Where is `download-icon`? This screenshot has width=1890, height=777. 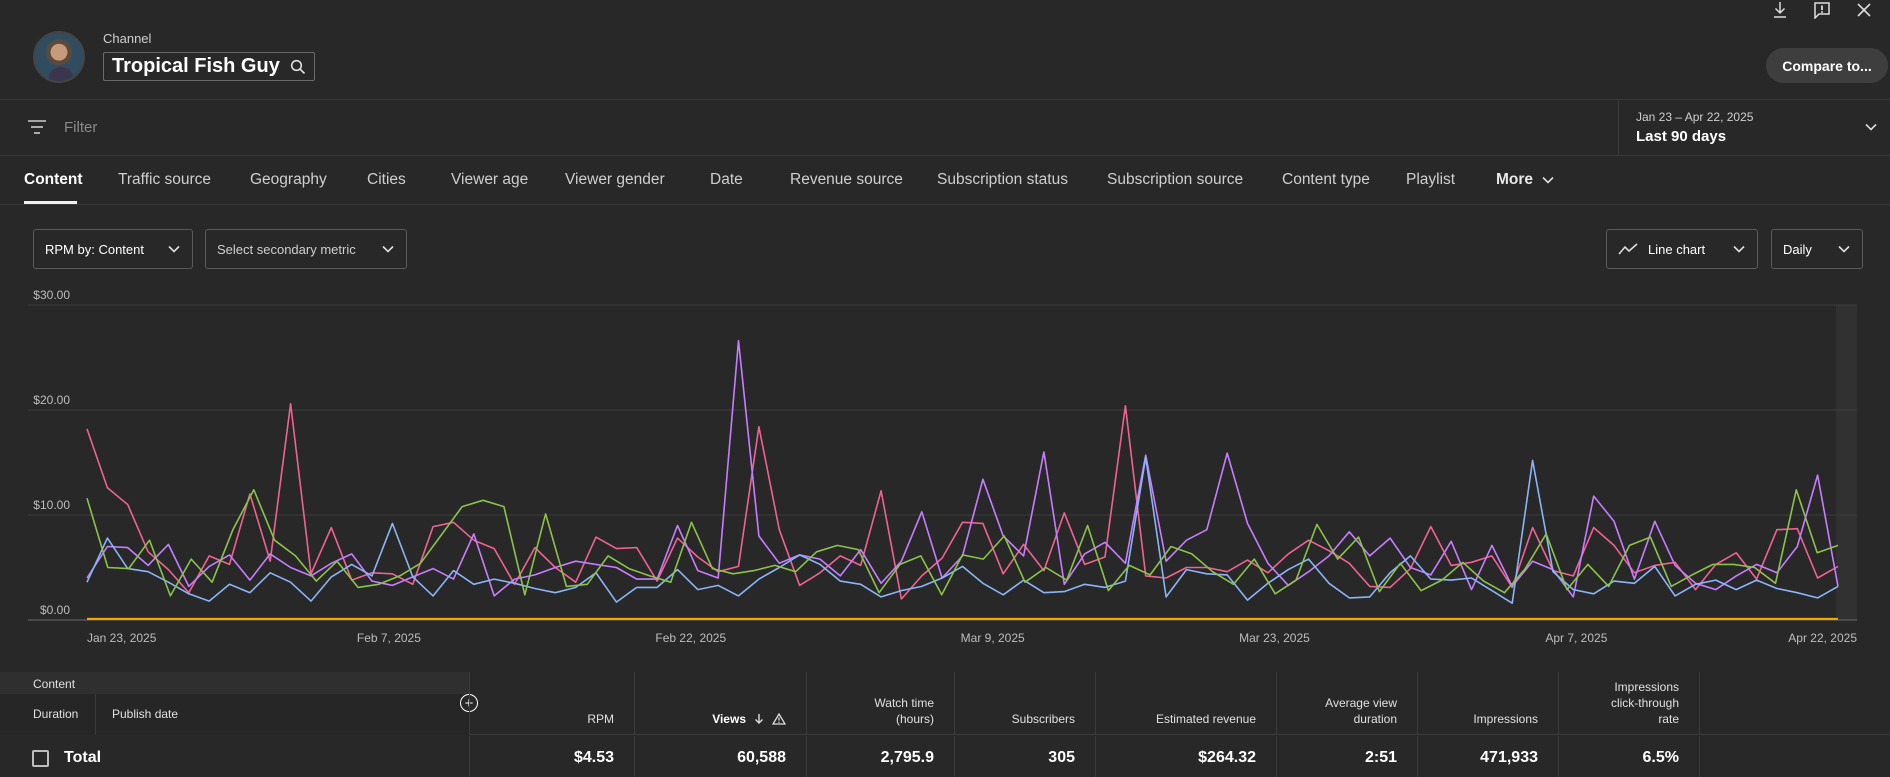
download-icon is located at coordinates (1780, 10).